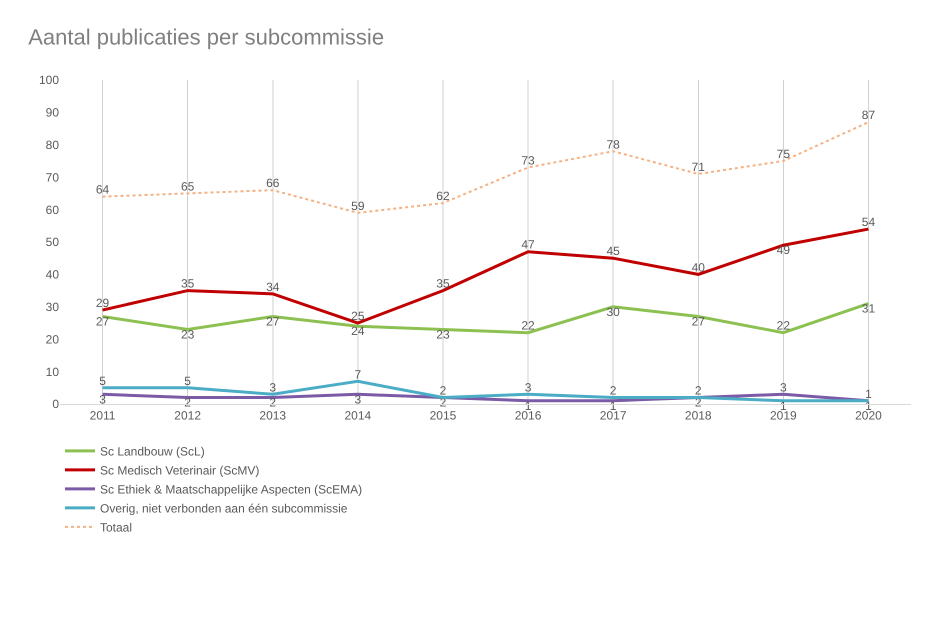 Image resolution: width=941 pixels, height=644 pixels. I want to click on data-label: 59, so click(358, 205).